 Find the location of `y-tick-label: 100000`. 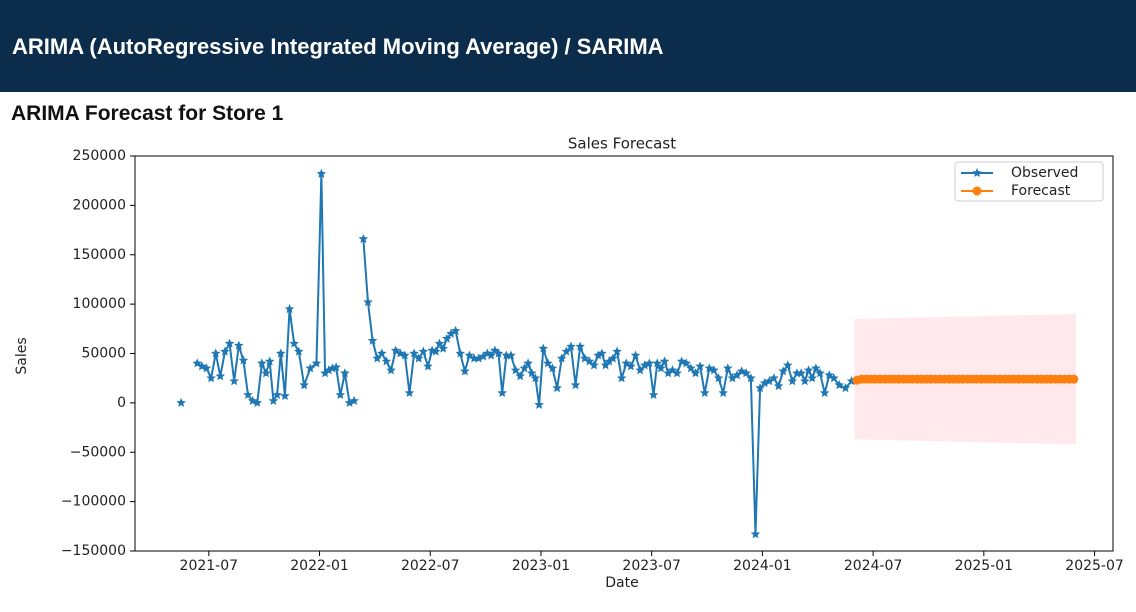

y-tick-label: 100000 is located at coordinates (99, 304).